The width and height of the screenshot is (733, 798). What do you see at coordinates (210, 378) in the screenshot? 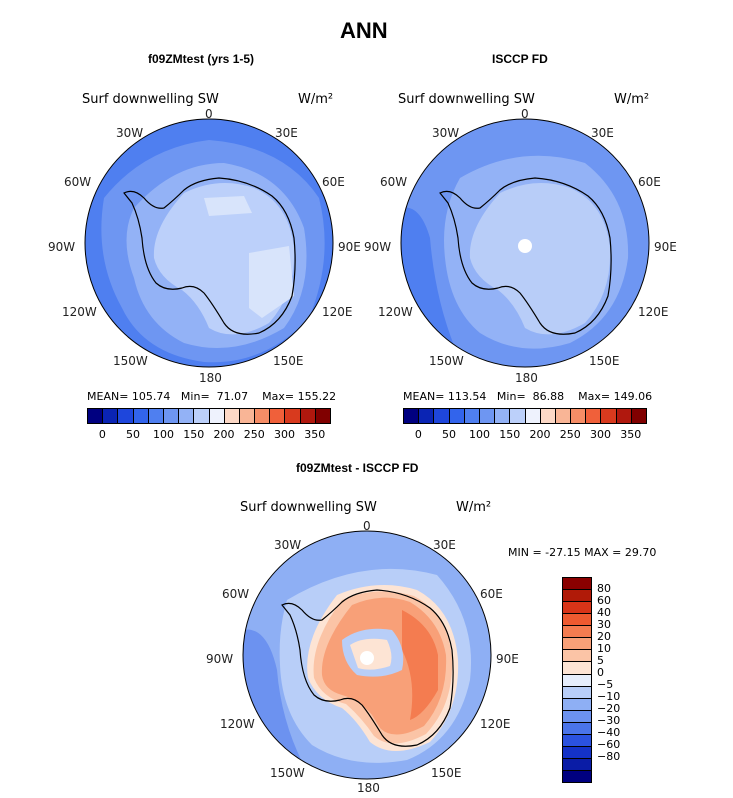
I see `model-lon-180: 180` at bounding box center [210, 378].